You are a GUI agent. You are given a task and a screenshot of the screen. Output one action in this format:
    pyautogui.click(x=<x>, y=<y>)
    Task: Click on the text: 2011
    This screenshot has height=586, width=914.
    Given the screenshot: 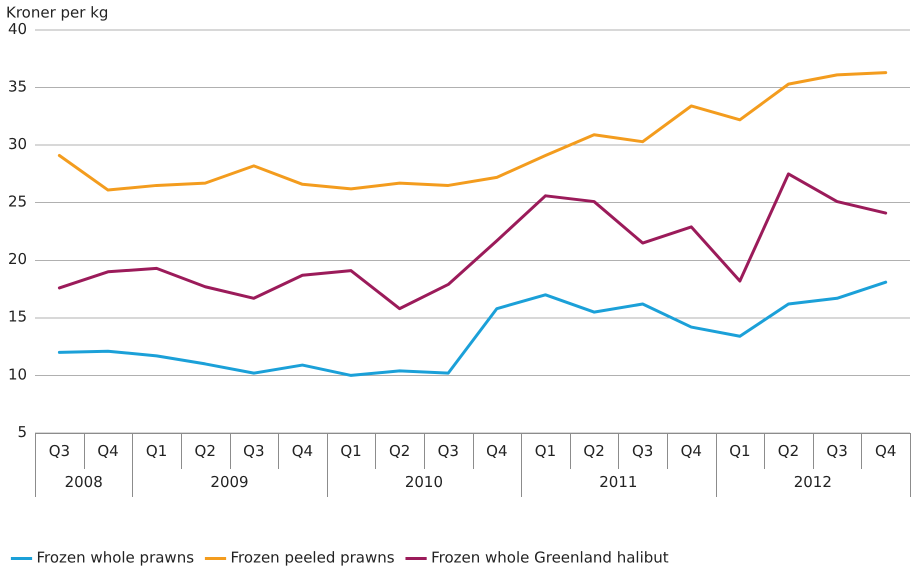 What is the action you would take?
    pyautogui.click(x=618, y=481)
    